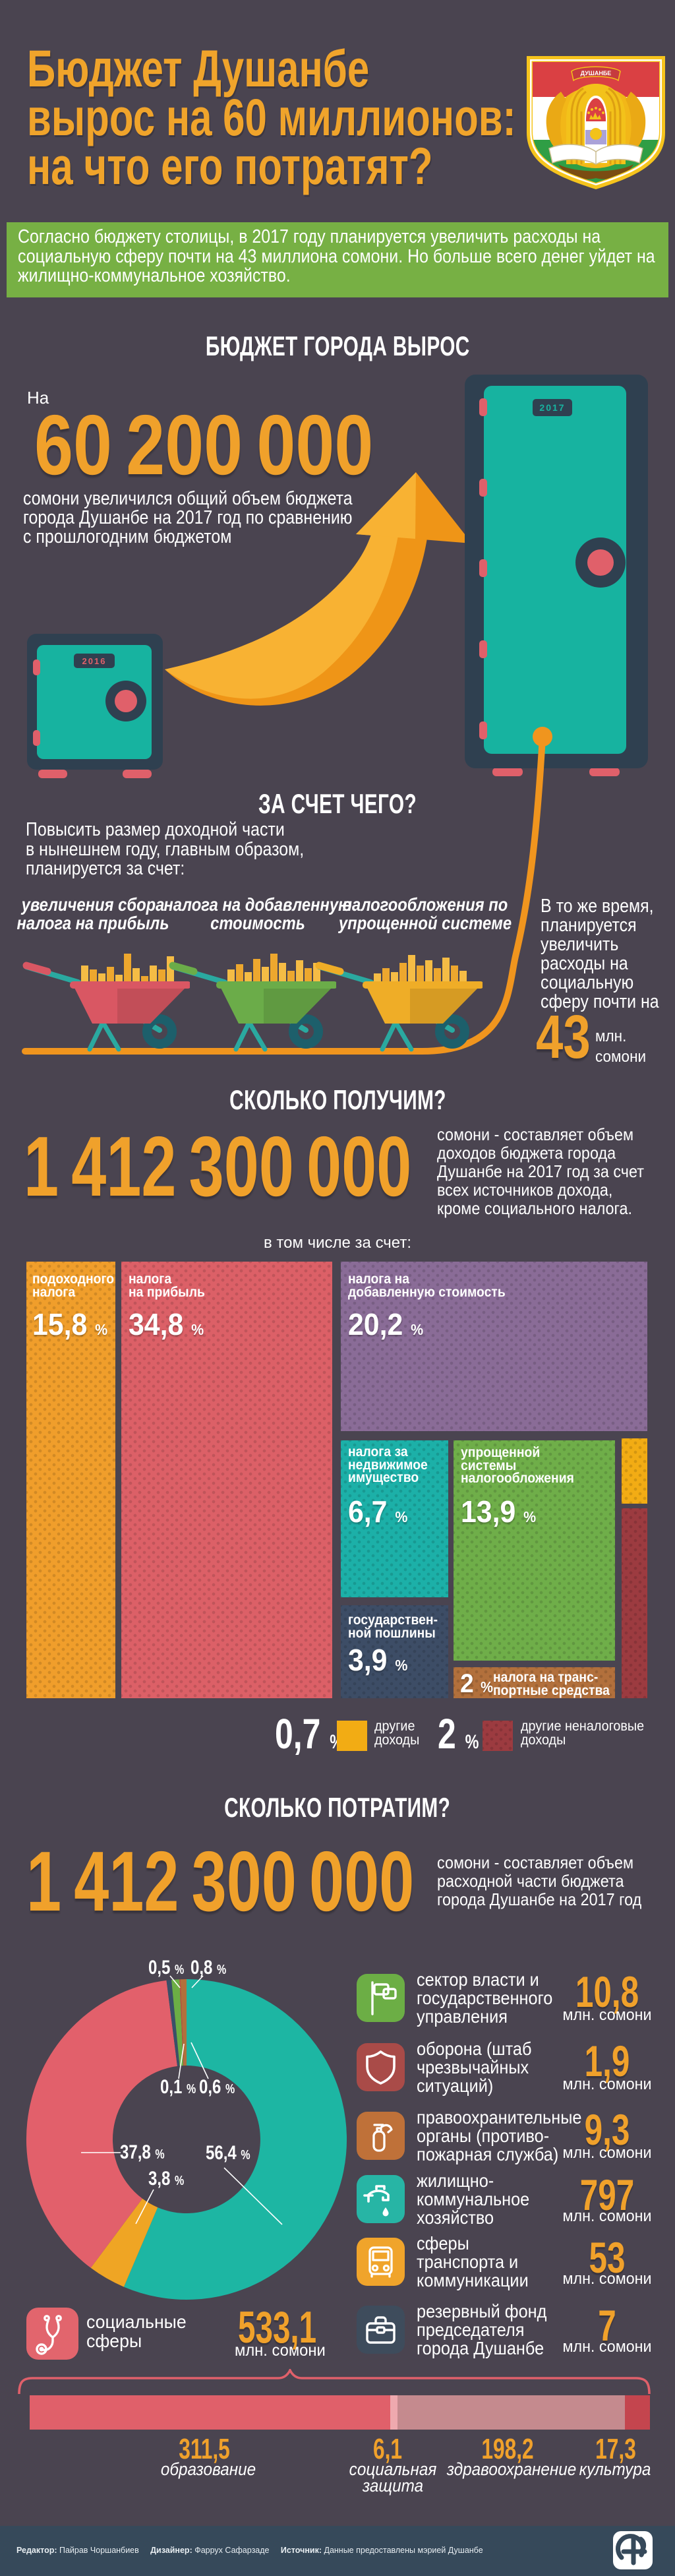 Image resolution: width=675 pixels, height=2576 pixels. I want to click on svg-text: 2017, so click(552, 407).